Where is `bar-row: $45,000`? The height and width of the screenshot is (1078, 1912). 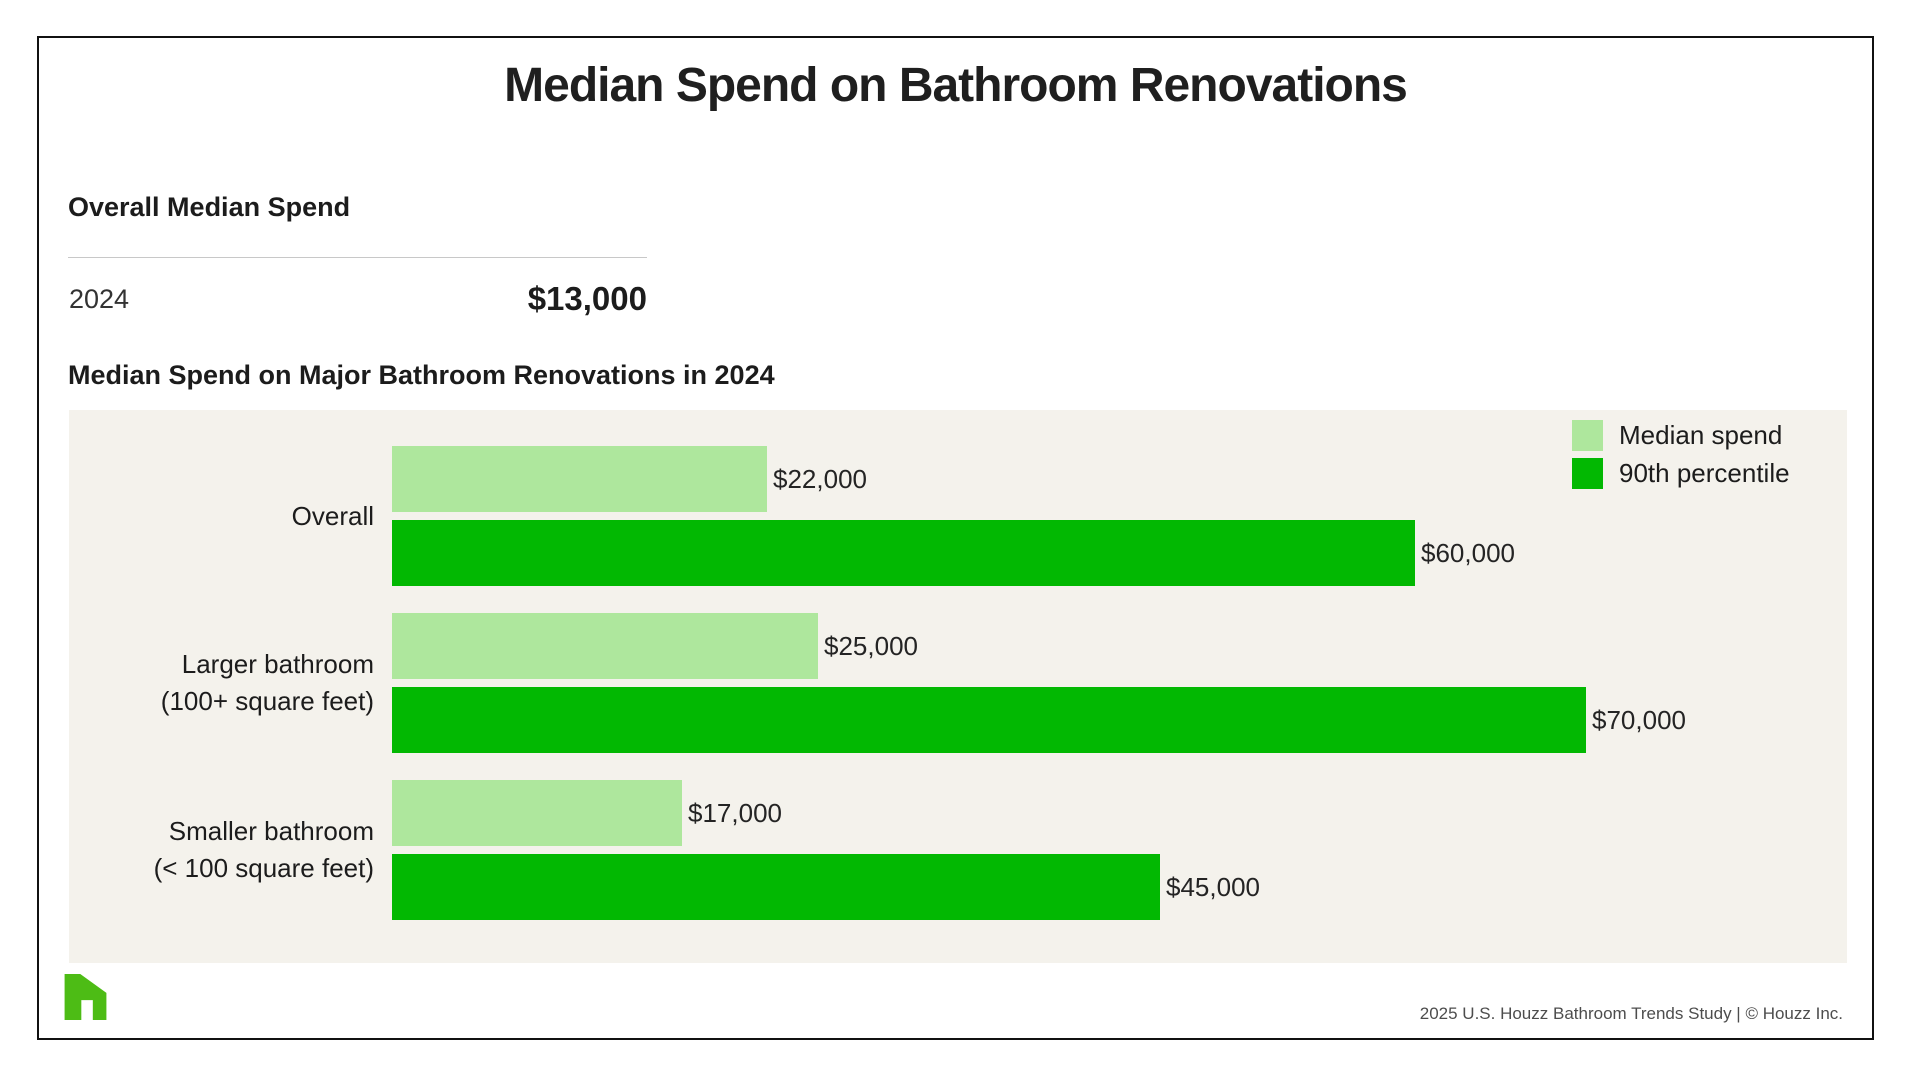
bar-row: $45,000 is located at coordinates (826, 887).